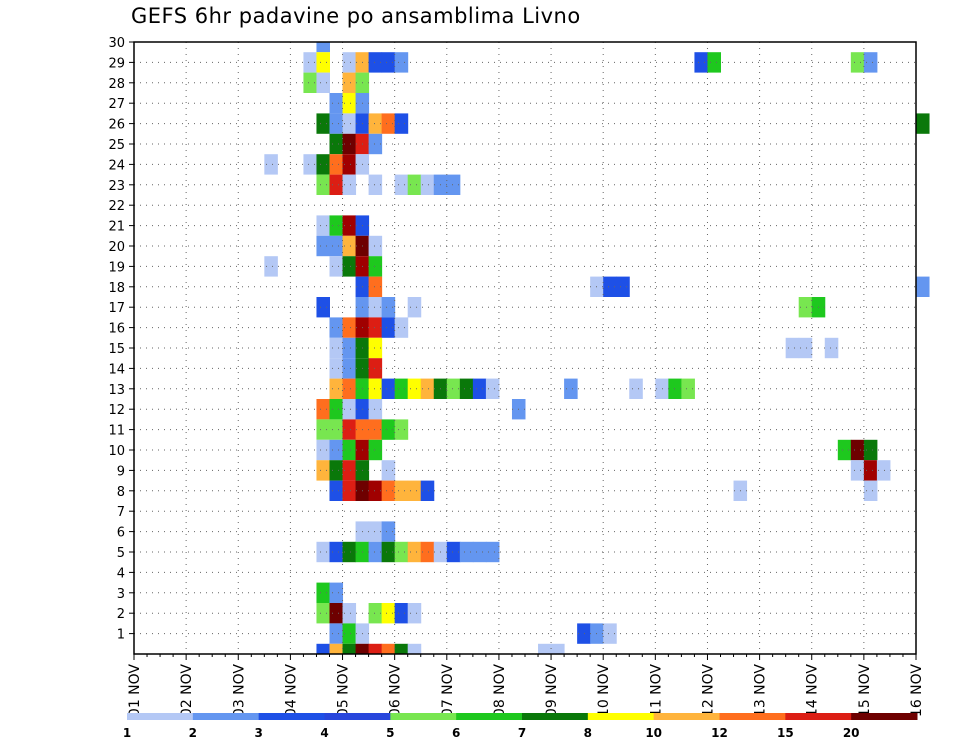 The height and width of the screenshot is (742, 960). Describe the element at coordinates (448, 691) in the screenshot. I see `x-tick-label: 07 NOV` at that location.